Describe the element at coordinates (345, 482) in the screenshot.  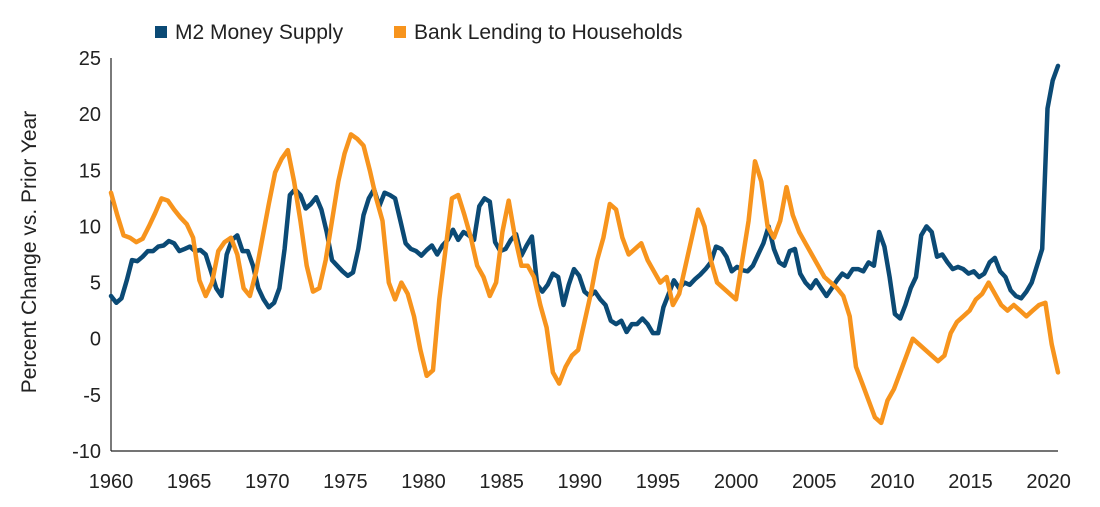
I see `x-tick-label: 1975` at that location.